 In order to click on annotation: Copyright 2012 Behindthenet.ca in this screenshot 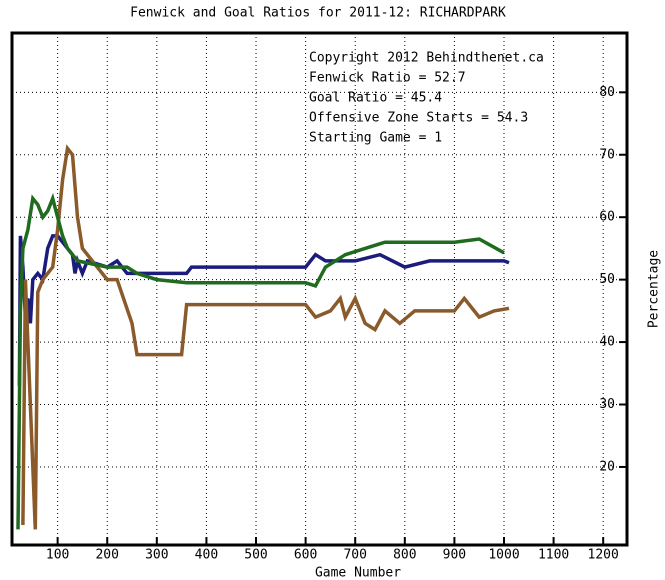, I will do `click(426, 58)`.